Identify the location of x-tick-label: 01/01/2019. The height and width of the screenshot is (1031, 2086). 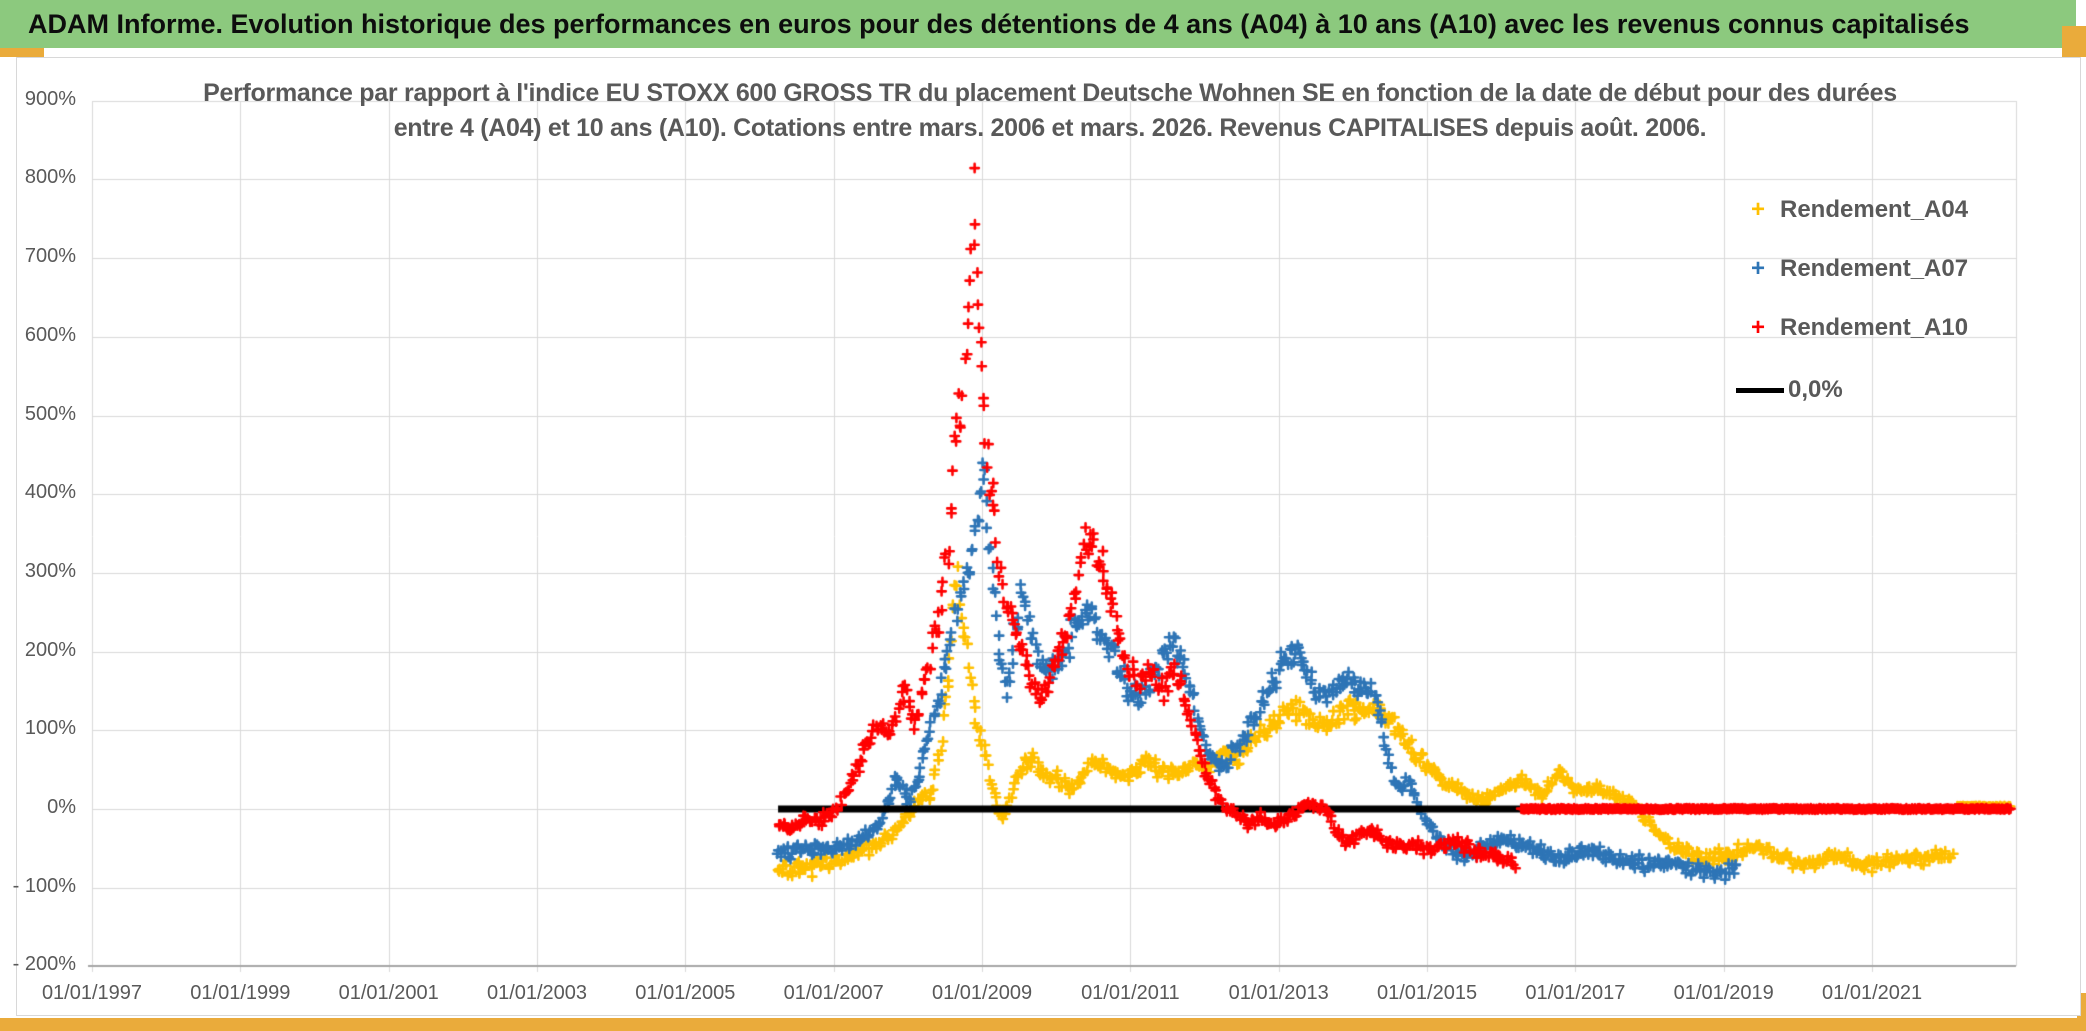
(1723, 993).